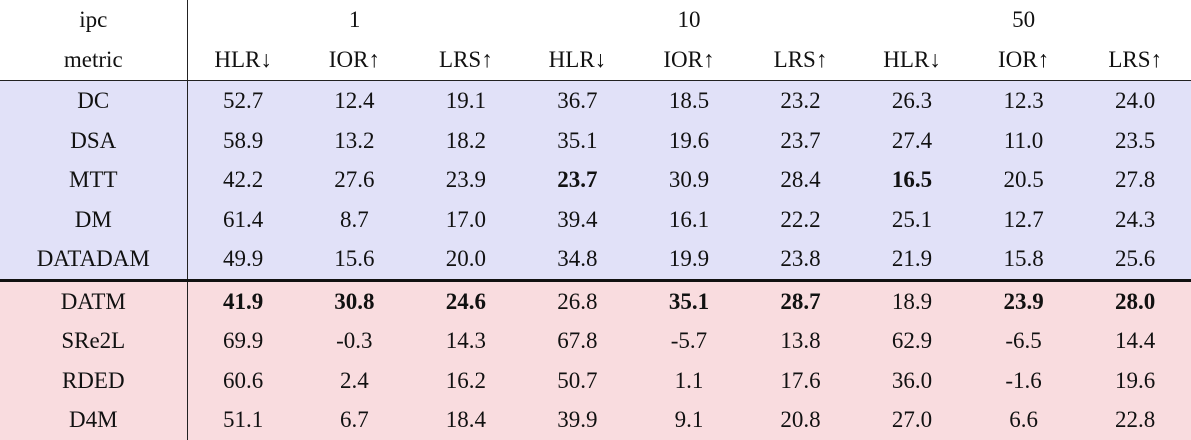  What do you see at coordinates (354, 420) in the screenshot?
I see `value-cell: 6.7` at bounding box center [354, 420].